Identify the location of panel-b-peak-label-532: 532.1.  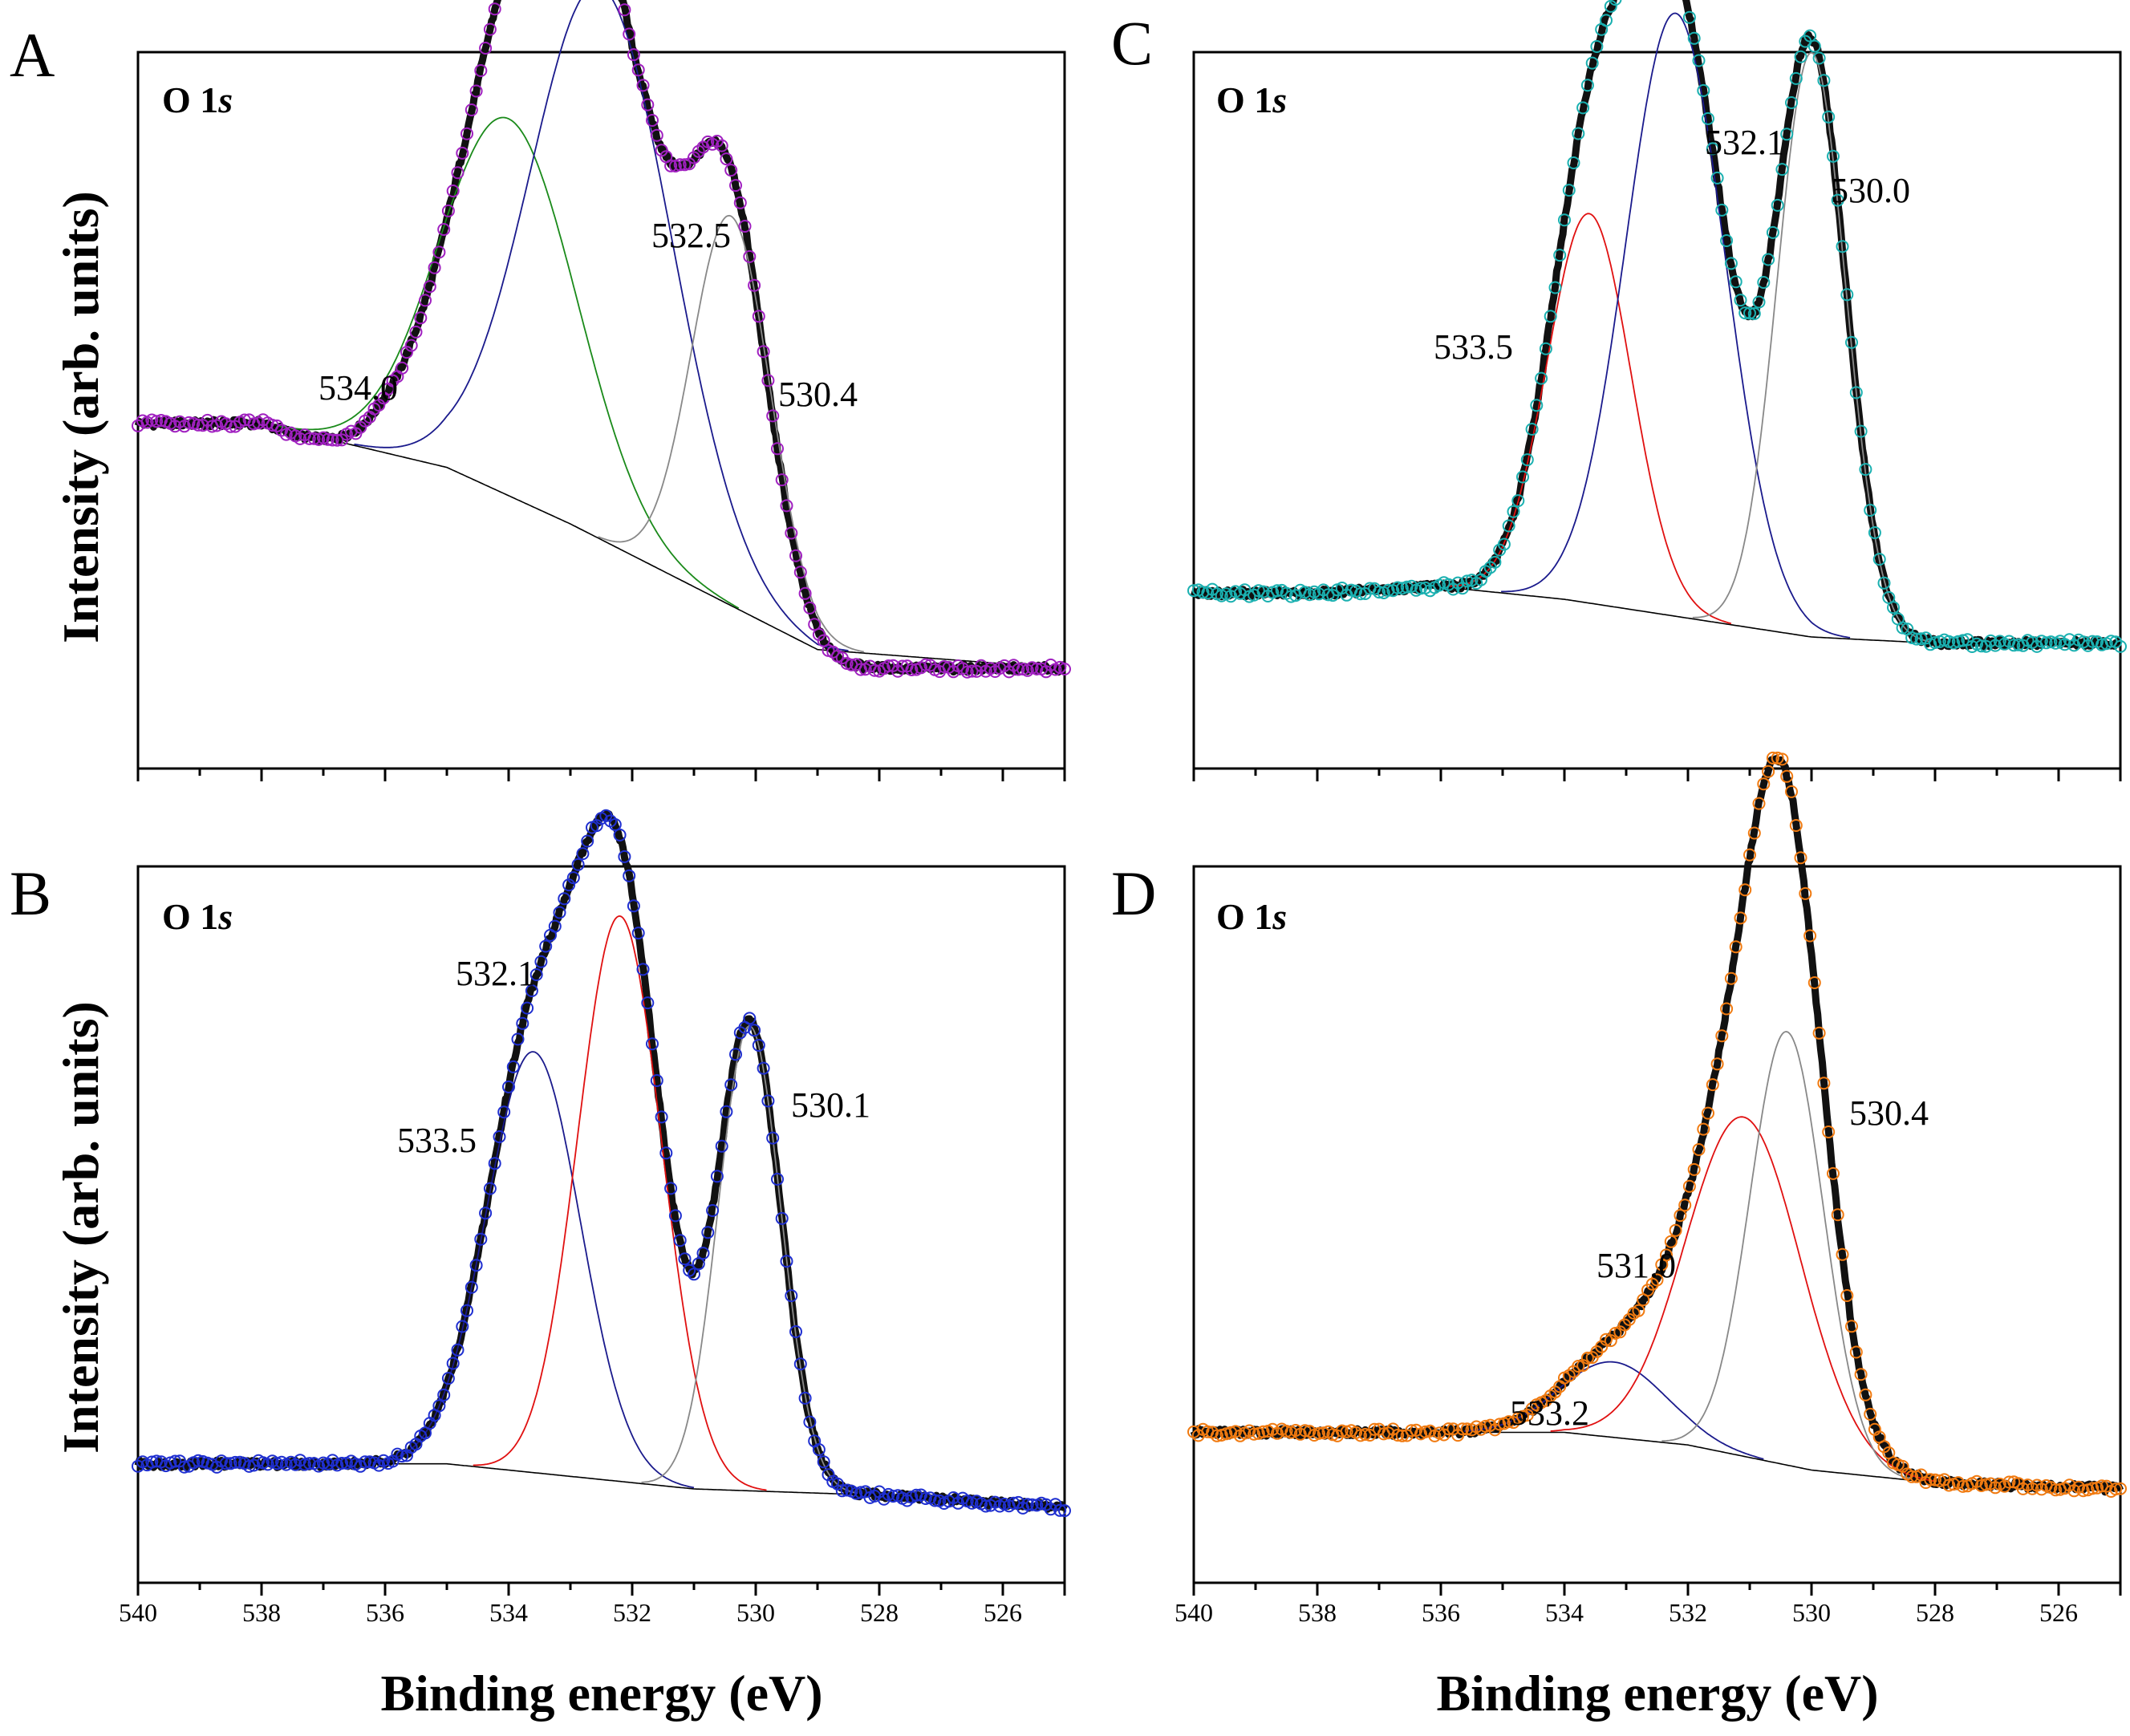
(495, 974).